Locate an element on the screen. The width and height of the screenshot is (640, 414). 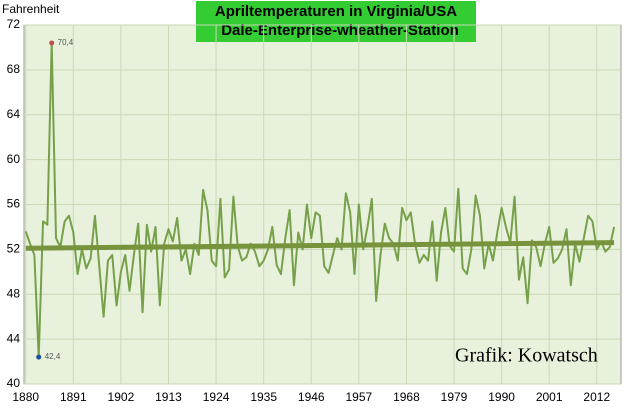
x-tick-label: 1957 is located at coordinates (358, 397).